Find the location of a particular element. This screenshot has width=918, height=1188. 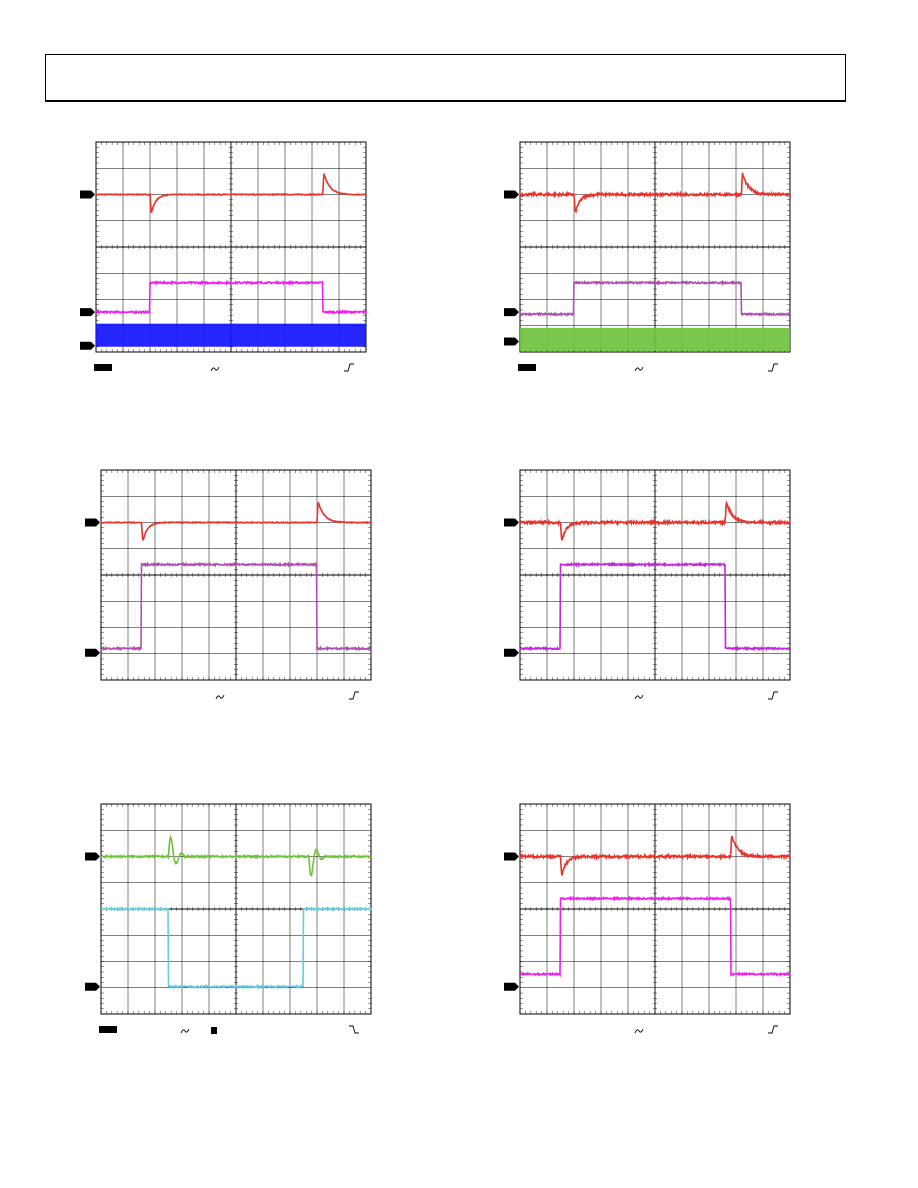

marker-box-icon is located at coordinates (214, 1030).